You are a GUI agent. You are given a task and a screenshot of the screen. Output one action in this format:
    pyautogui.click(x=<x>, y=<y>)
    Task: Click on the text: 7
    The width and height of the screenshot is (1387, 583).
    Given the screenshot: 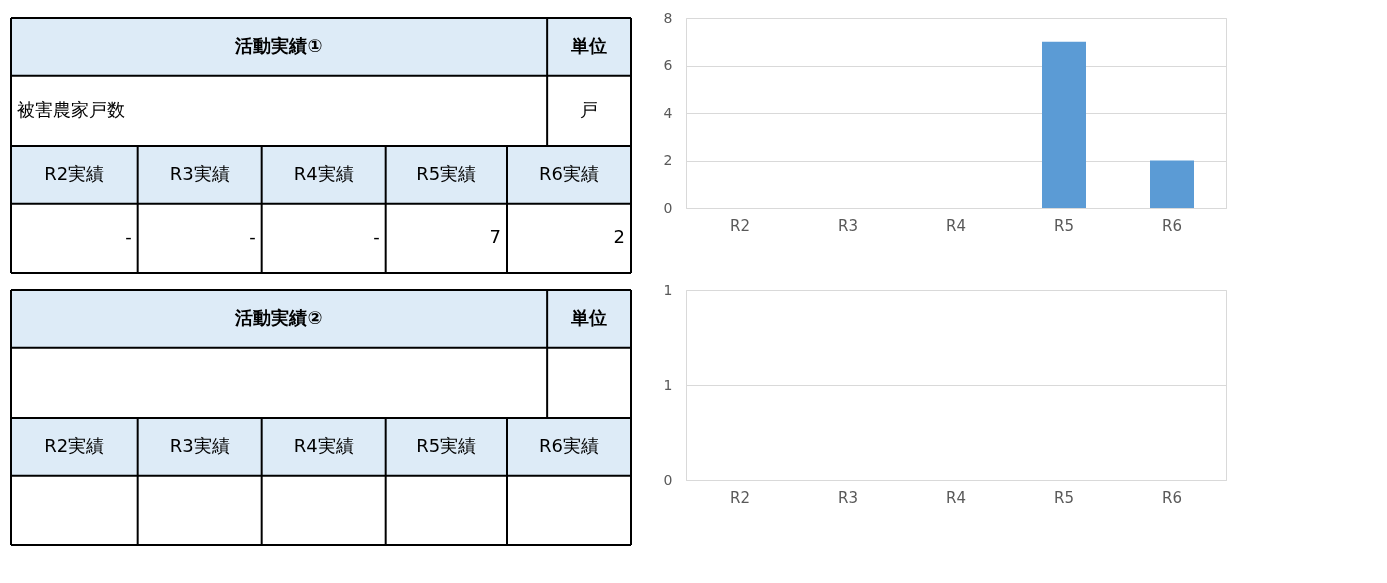 What is the action you would take?
    pyautogui.click(x=495, y=237)
    